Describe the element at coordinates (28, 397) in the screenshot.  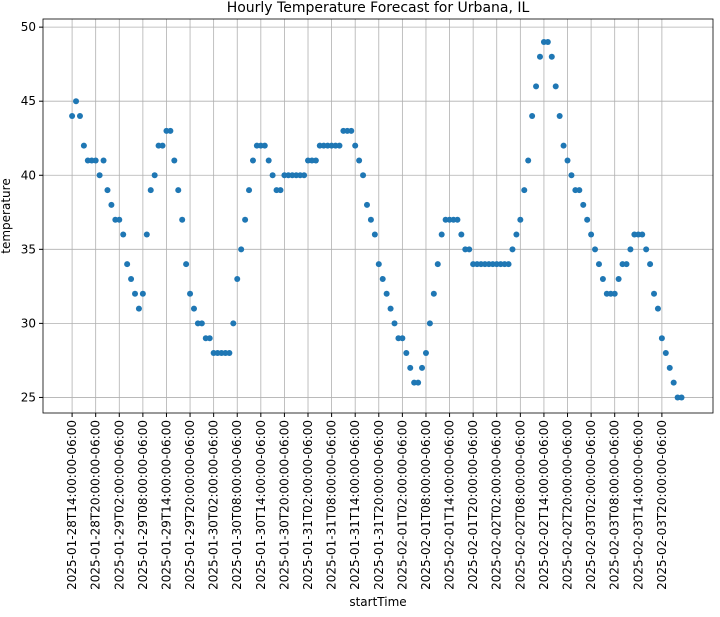
I see `y-tick-label: 25` at that location.